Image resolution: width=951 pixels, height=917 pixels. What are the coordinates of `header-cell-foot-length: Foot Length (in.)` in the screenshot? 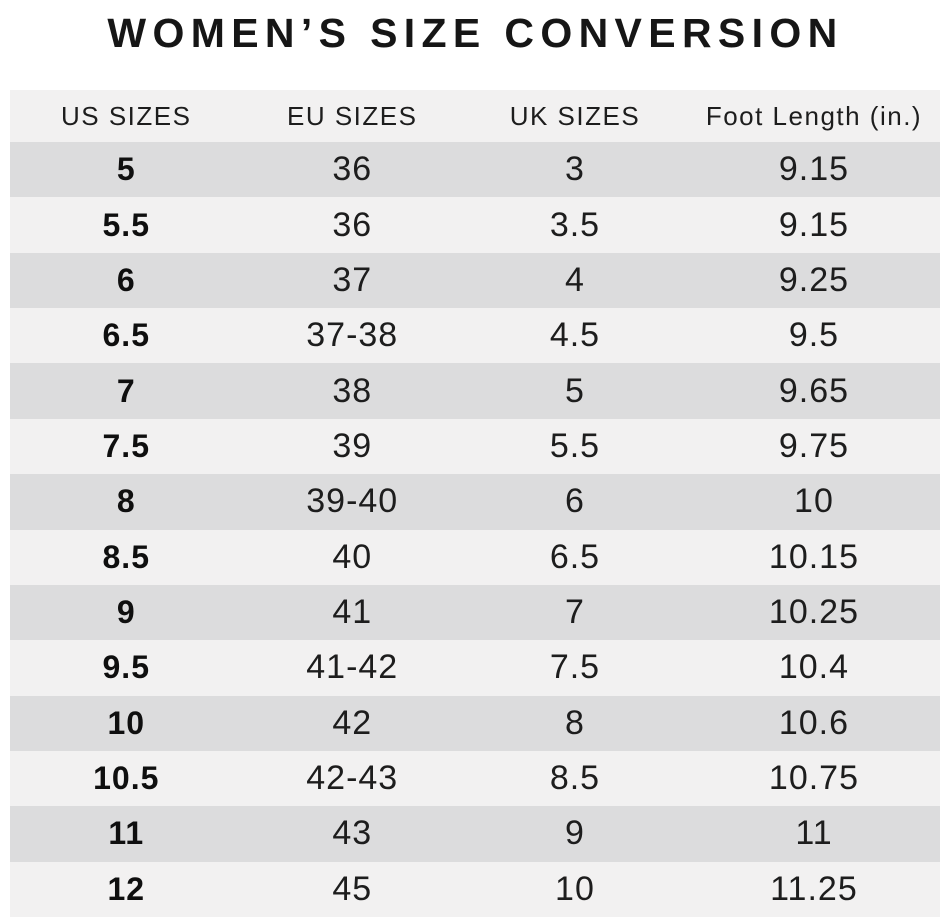 It's located at (814, 115).